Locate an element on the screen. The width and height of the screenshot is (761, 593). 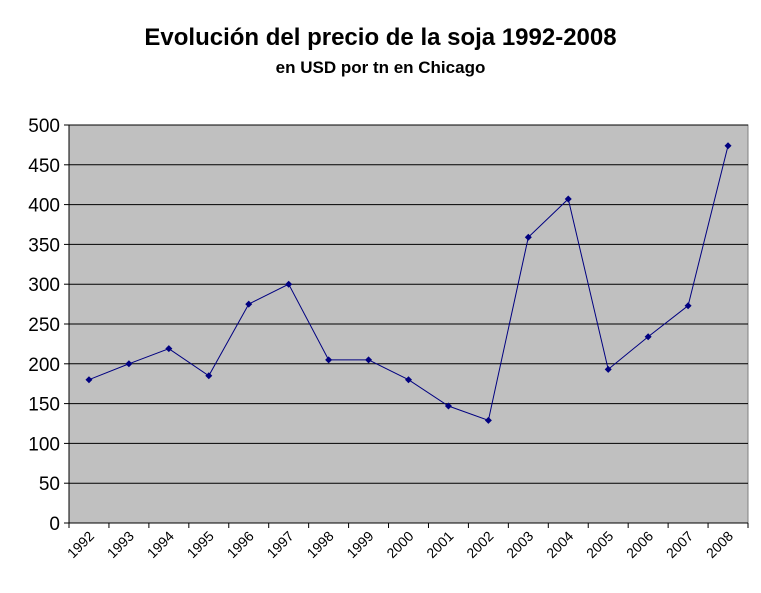
x-tick-label: 2002 is located at coordinates (479, 544).